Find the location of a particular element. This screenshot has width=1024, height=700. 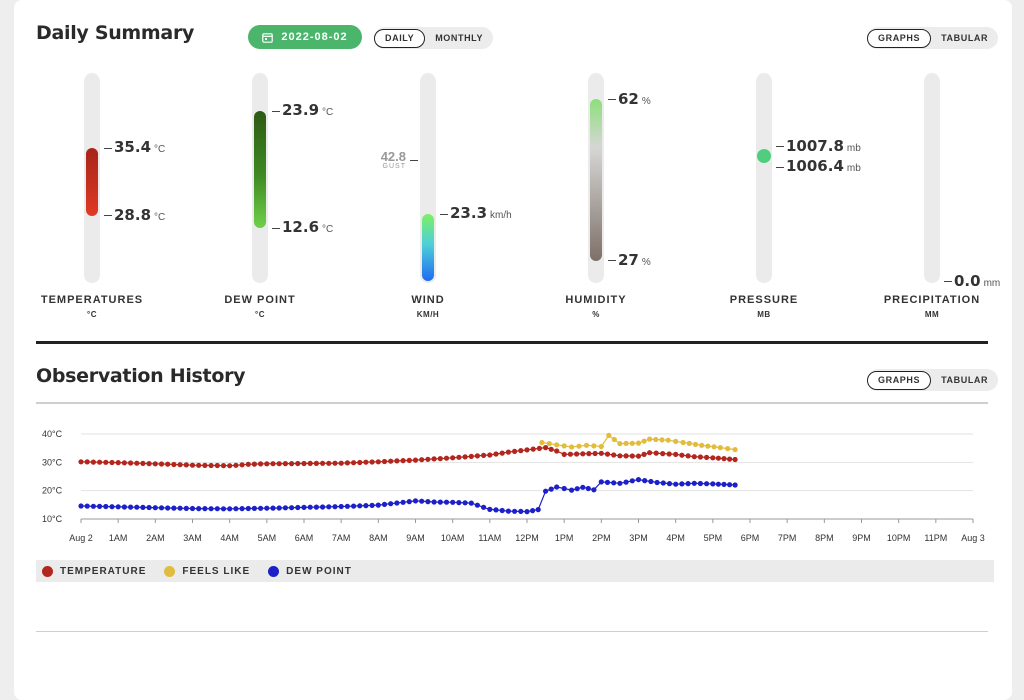

temperature-label: TEMPERATURES °C is located at coordinates (92, 306).